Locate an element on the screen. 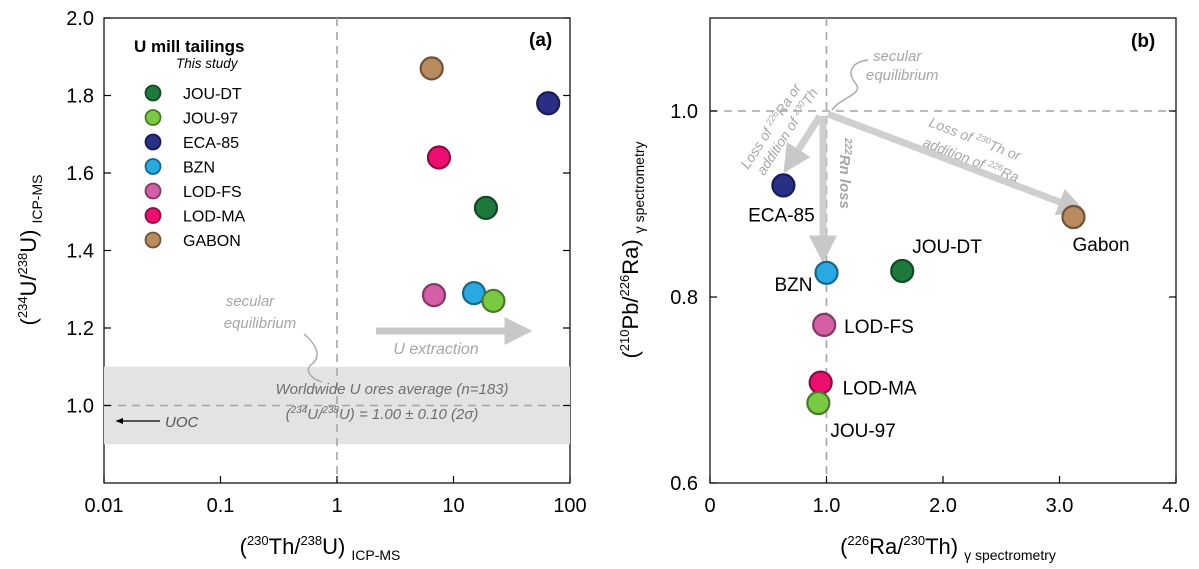 Image resolution: width=1199 pixels, height=569 pixels. a-y-axis-label: (234U/238U)ICP-MS is located at coordinates (30, 250).